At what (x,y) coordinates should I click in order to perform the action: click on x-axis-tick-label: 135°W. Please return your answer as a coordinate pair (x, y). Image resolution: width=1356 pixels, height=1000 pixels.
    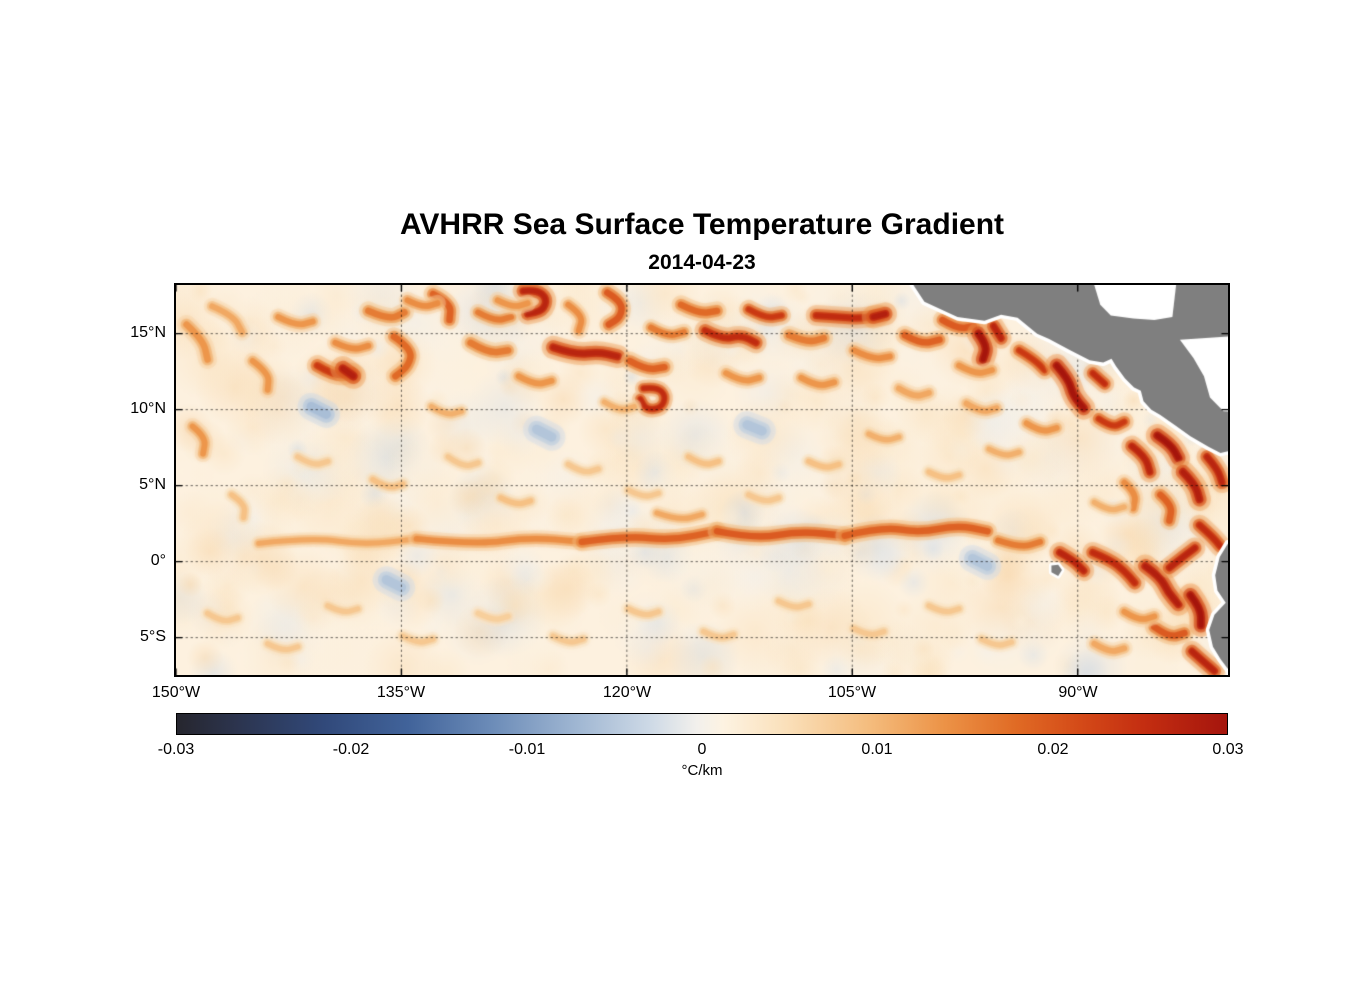
    Looking at the image, I should click on (401, 692).